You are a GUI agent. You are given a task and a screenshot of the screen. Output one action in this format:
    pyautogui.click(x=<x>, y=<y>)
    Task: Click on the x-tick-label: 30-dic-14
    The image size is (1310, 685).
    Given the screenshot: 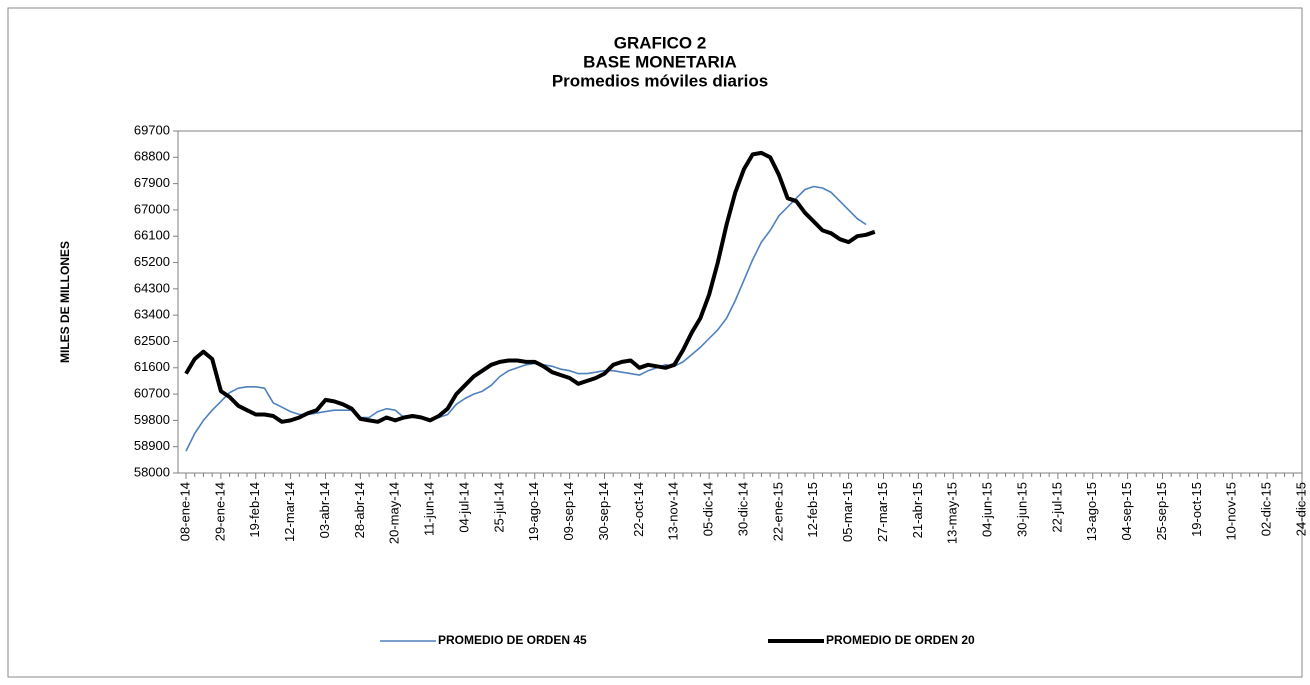 What is the action you would take?
    pyautogui.click(x=742, y=509)
    